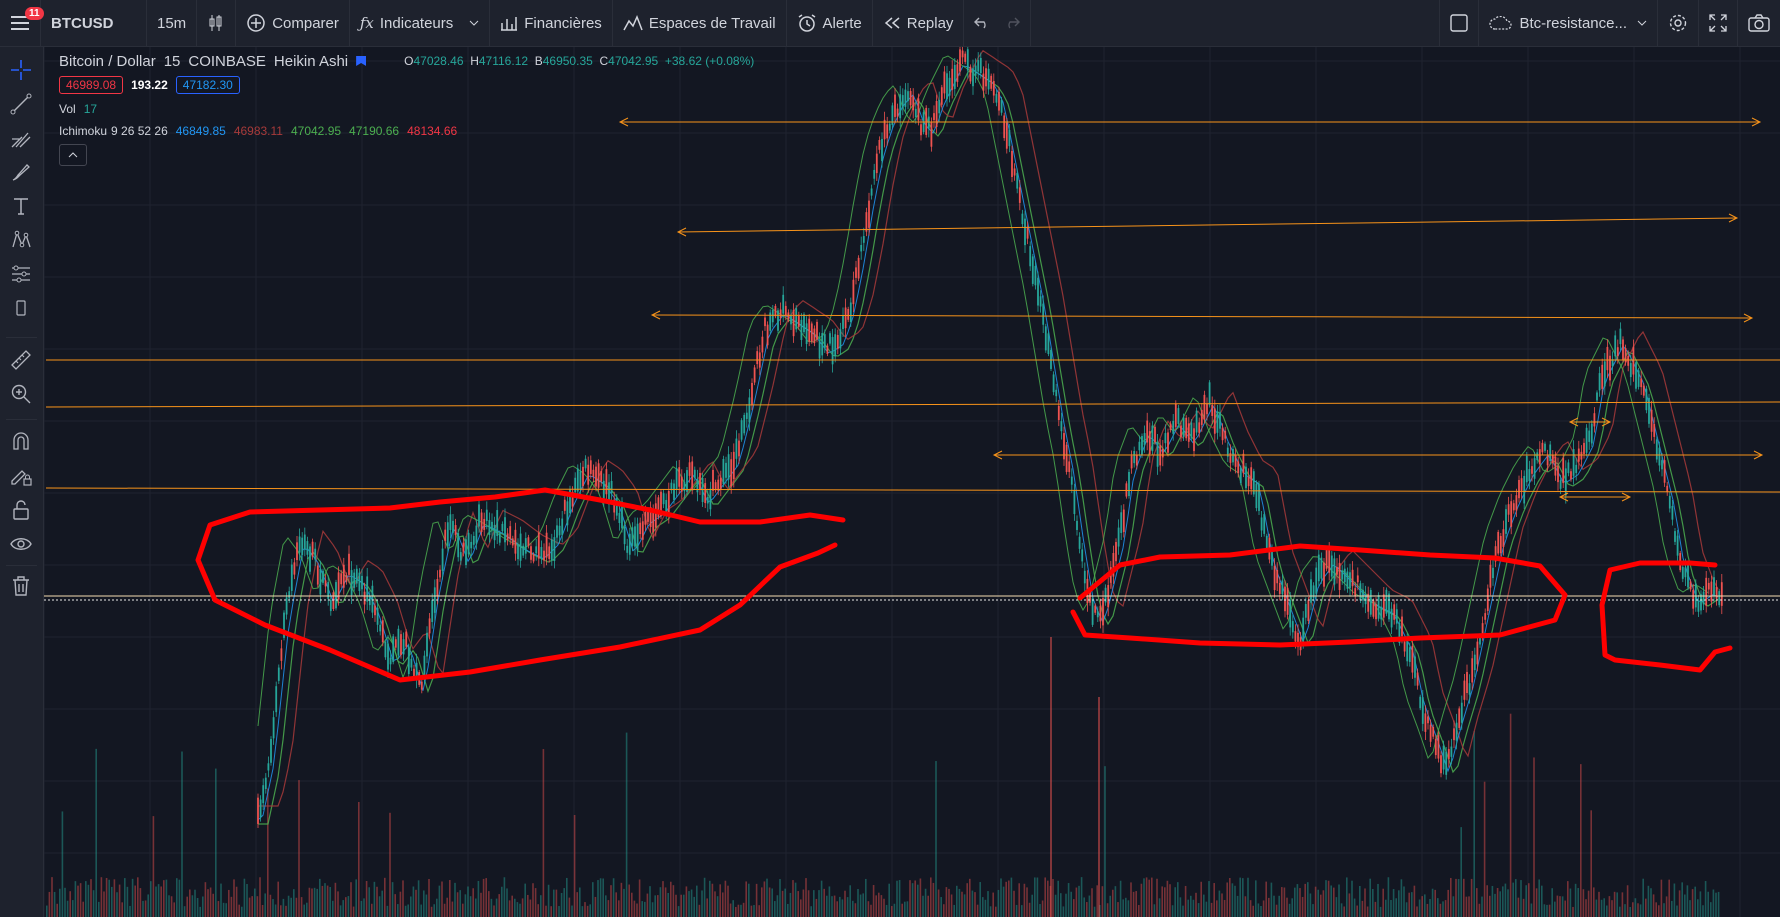 Image resolution: width=1780 pixels, height=917 pixels. Describe the element at coordinates (21, 586) in the screenshot. I see `trash-icon` at that location.